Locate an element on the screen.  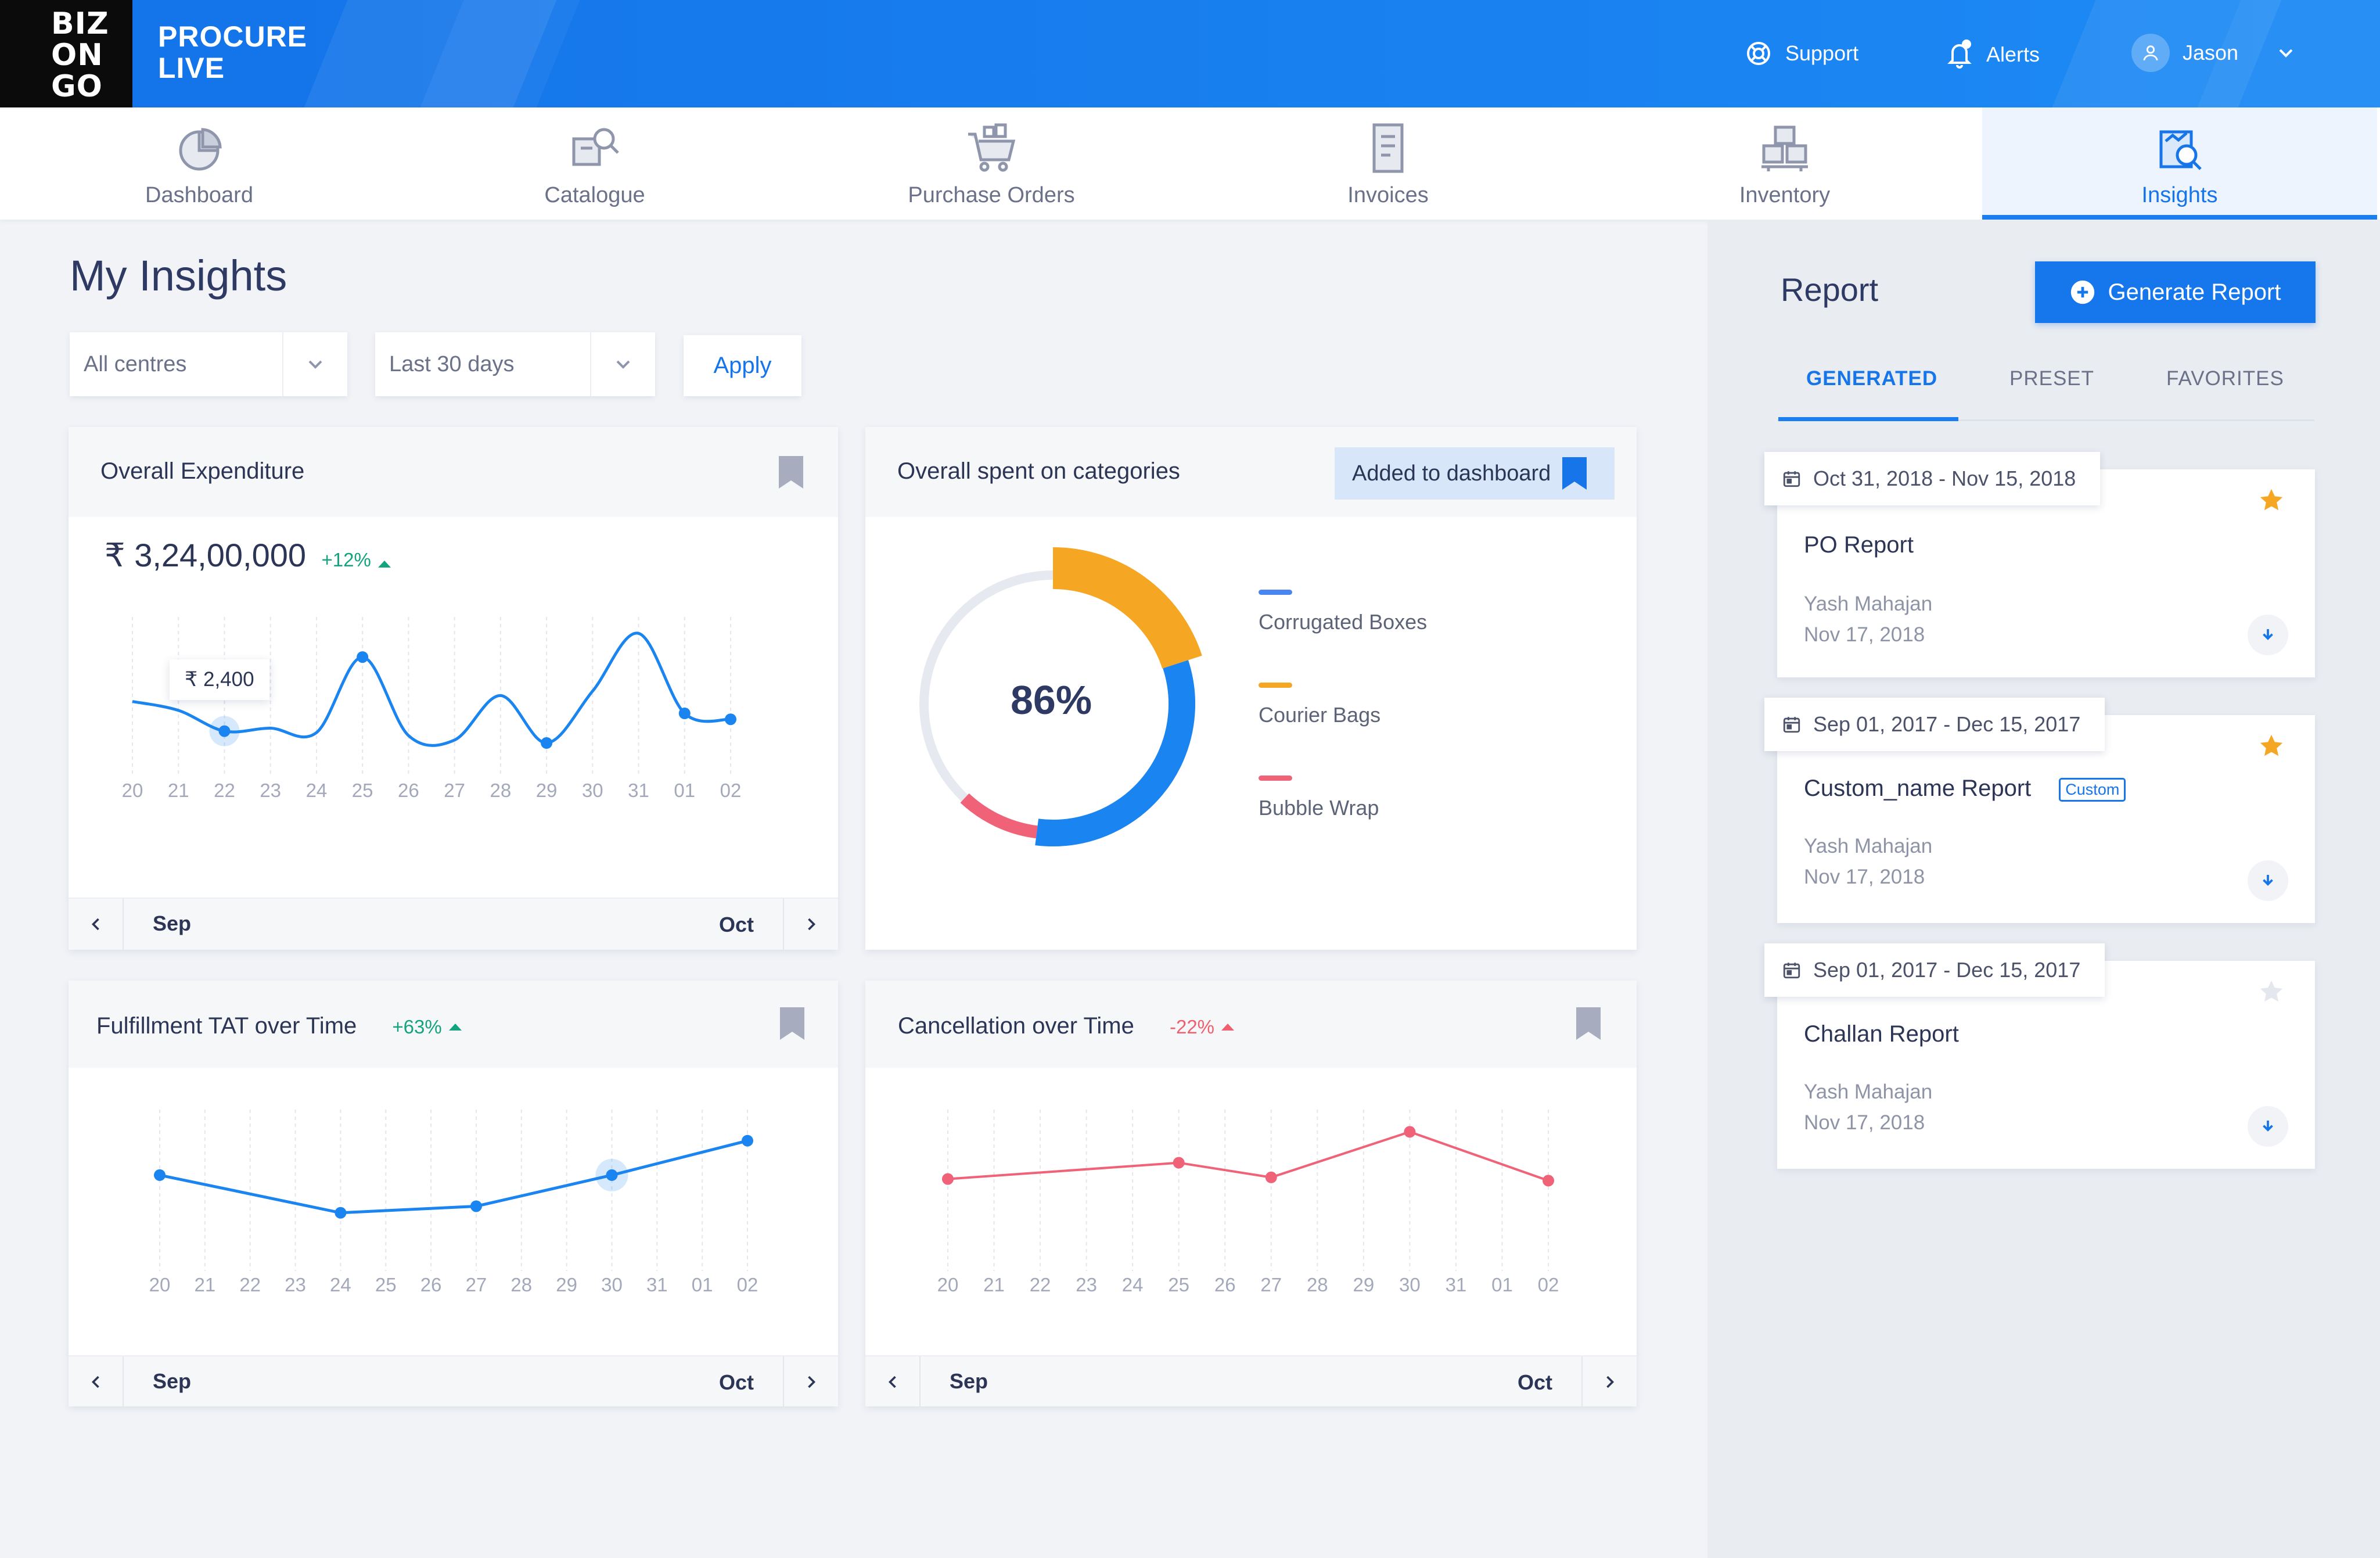
centre-select: All centres is located at coordinates (208, 364).